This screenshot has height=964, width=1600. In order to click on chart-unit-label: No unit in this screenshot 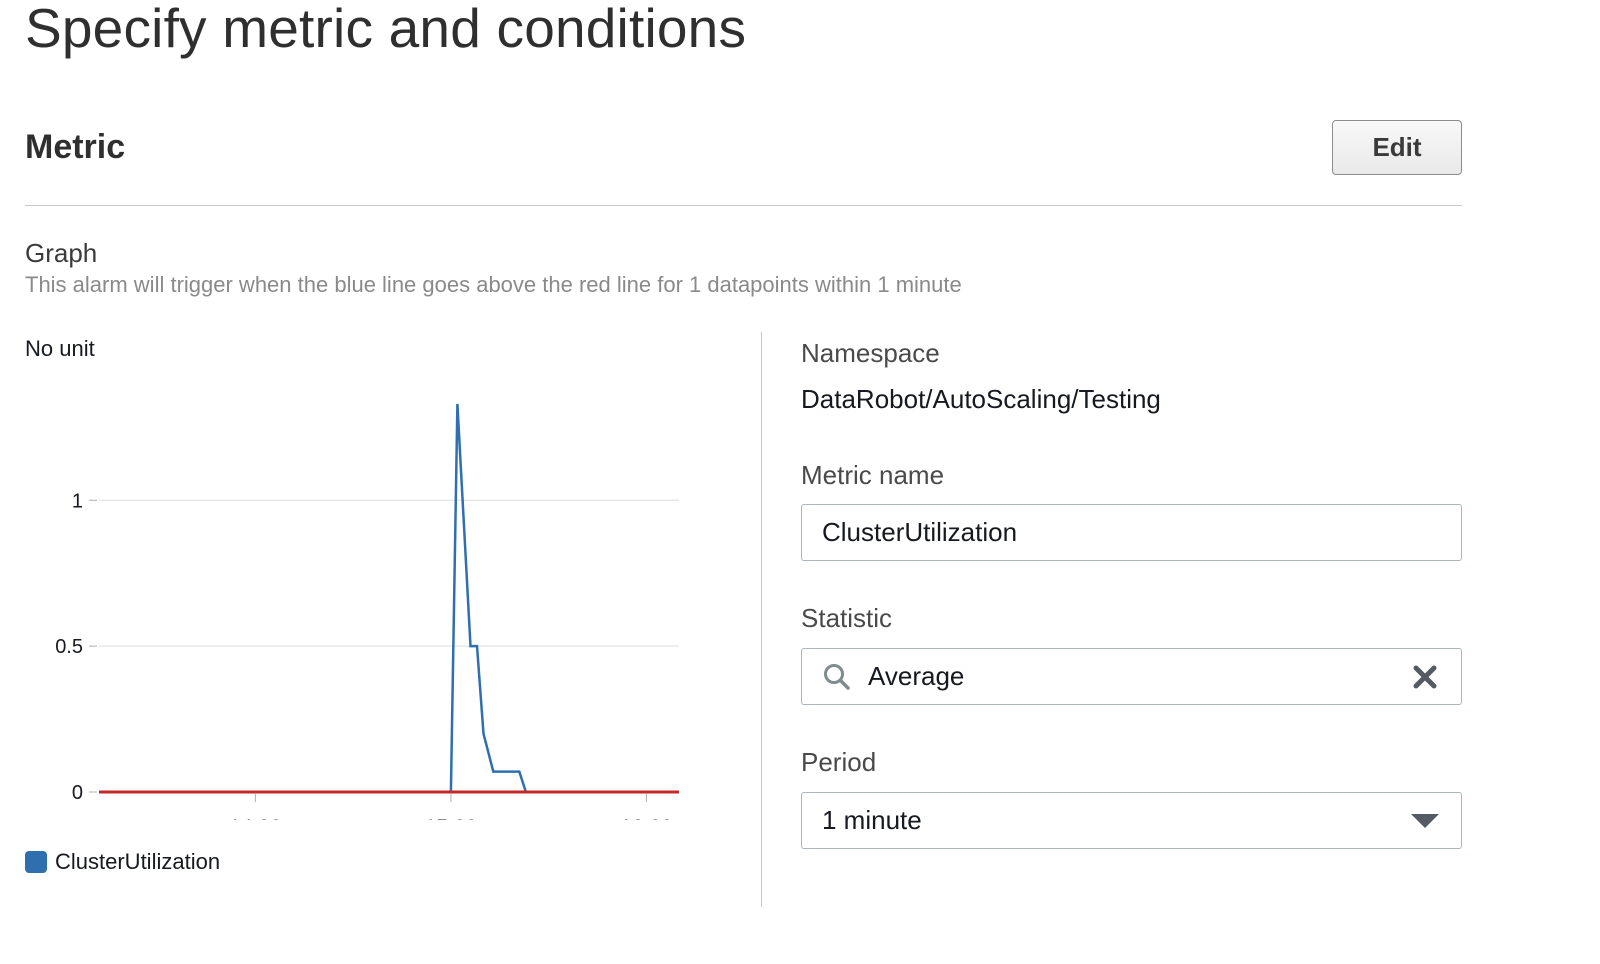, I will do `click(60, 348)`.